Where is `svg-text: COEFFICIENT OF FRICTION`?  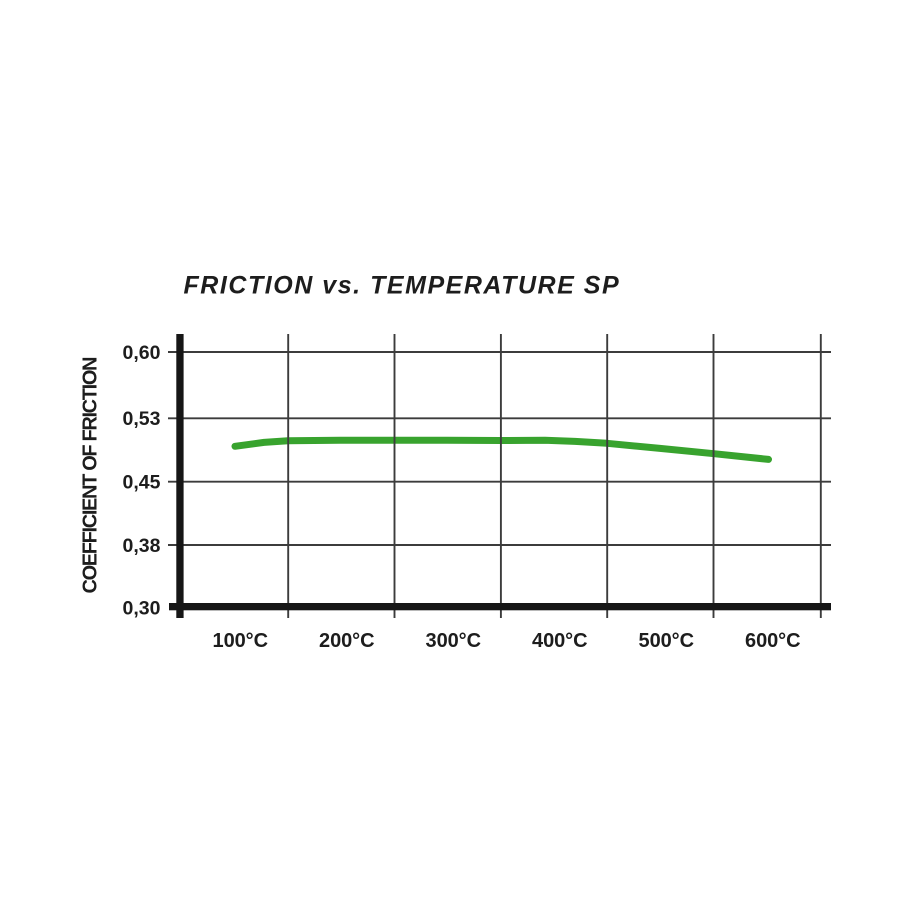 svg-text: COEFFICIENT OF FRICTION is located at coordinates (91, 475).